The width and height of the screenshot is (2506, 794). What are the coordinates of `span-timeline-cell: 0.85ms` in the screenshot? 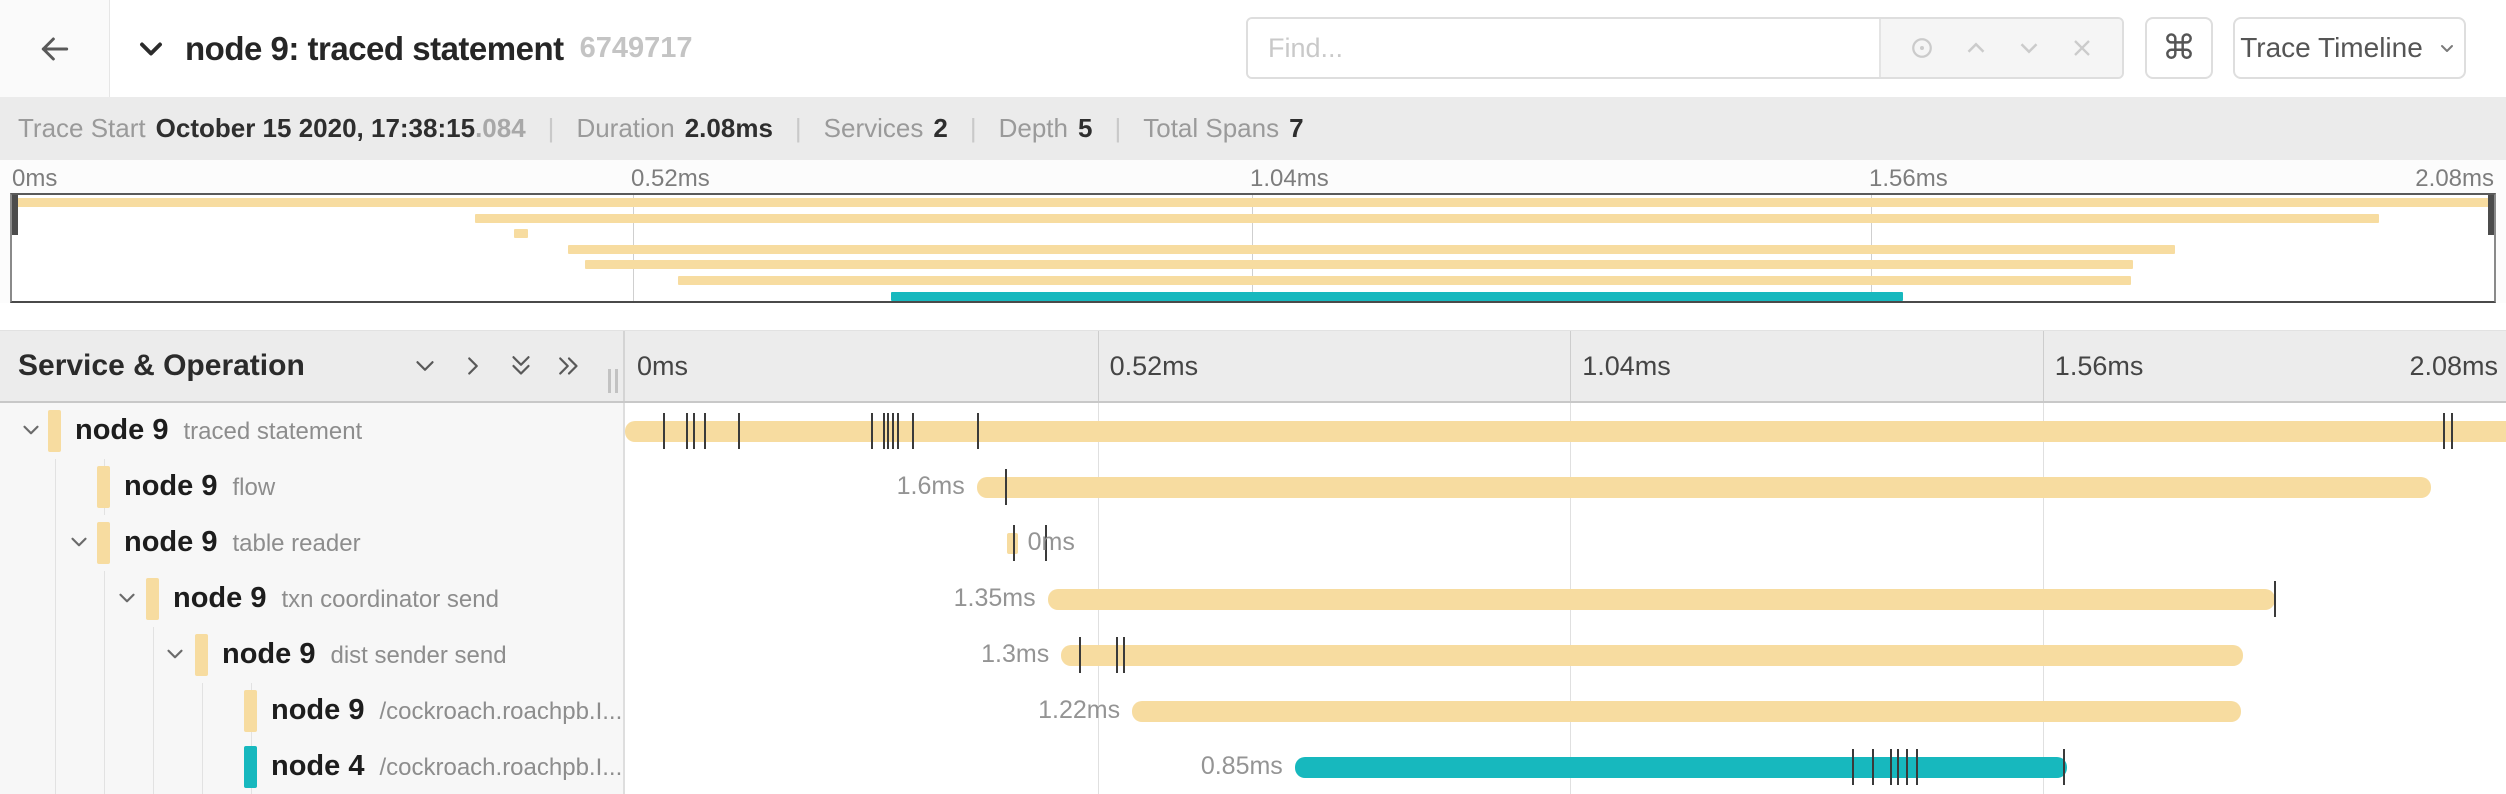 It's located at (1565, 766).